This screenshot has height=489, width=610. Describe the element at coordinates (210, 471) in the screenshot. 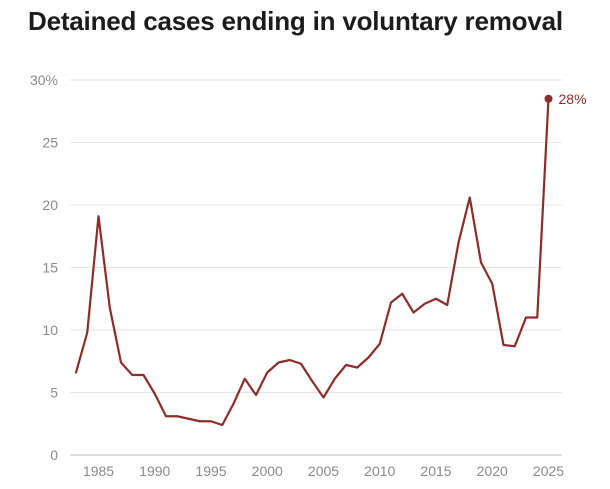

I see `x-tick-label: 1995` at that location.